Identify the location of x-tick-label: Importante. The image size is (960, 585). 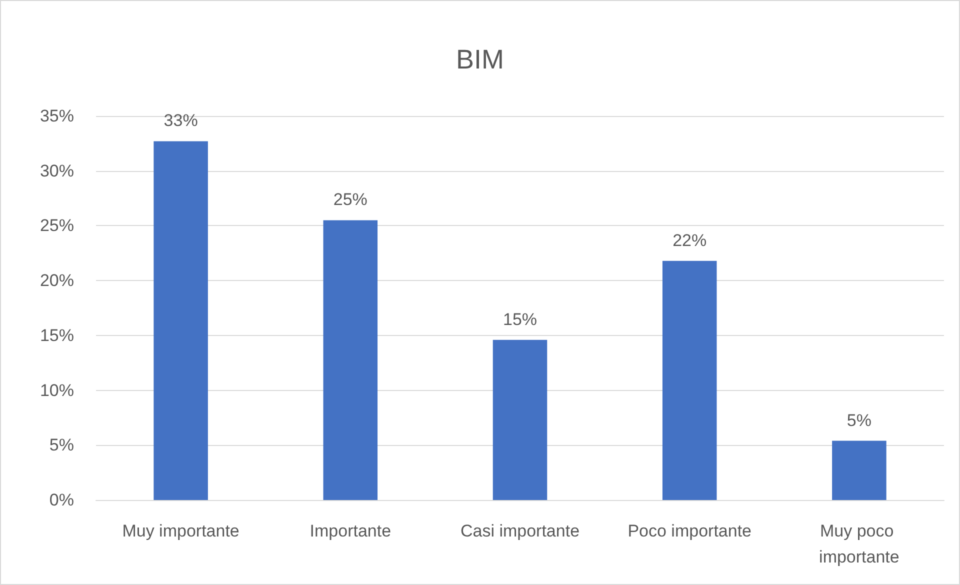
(351, 531).